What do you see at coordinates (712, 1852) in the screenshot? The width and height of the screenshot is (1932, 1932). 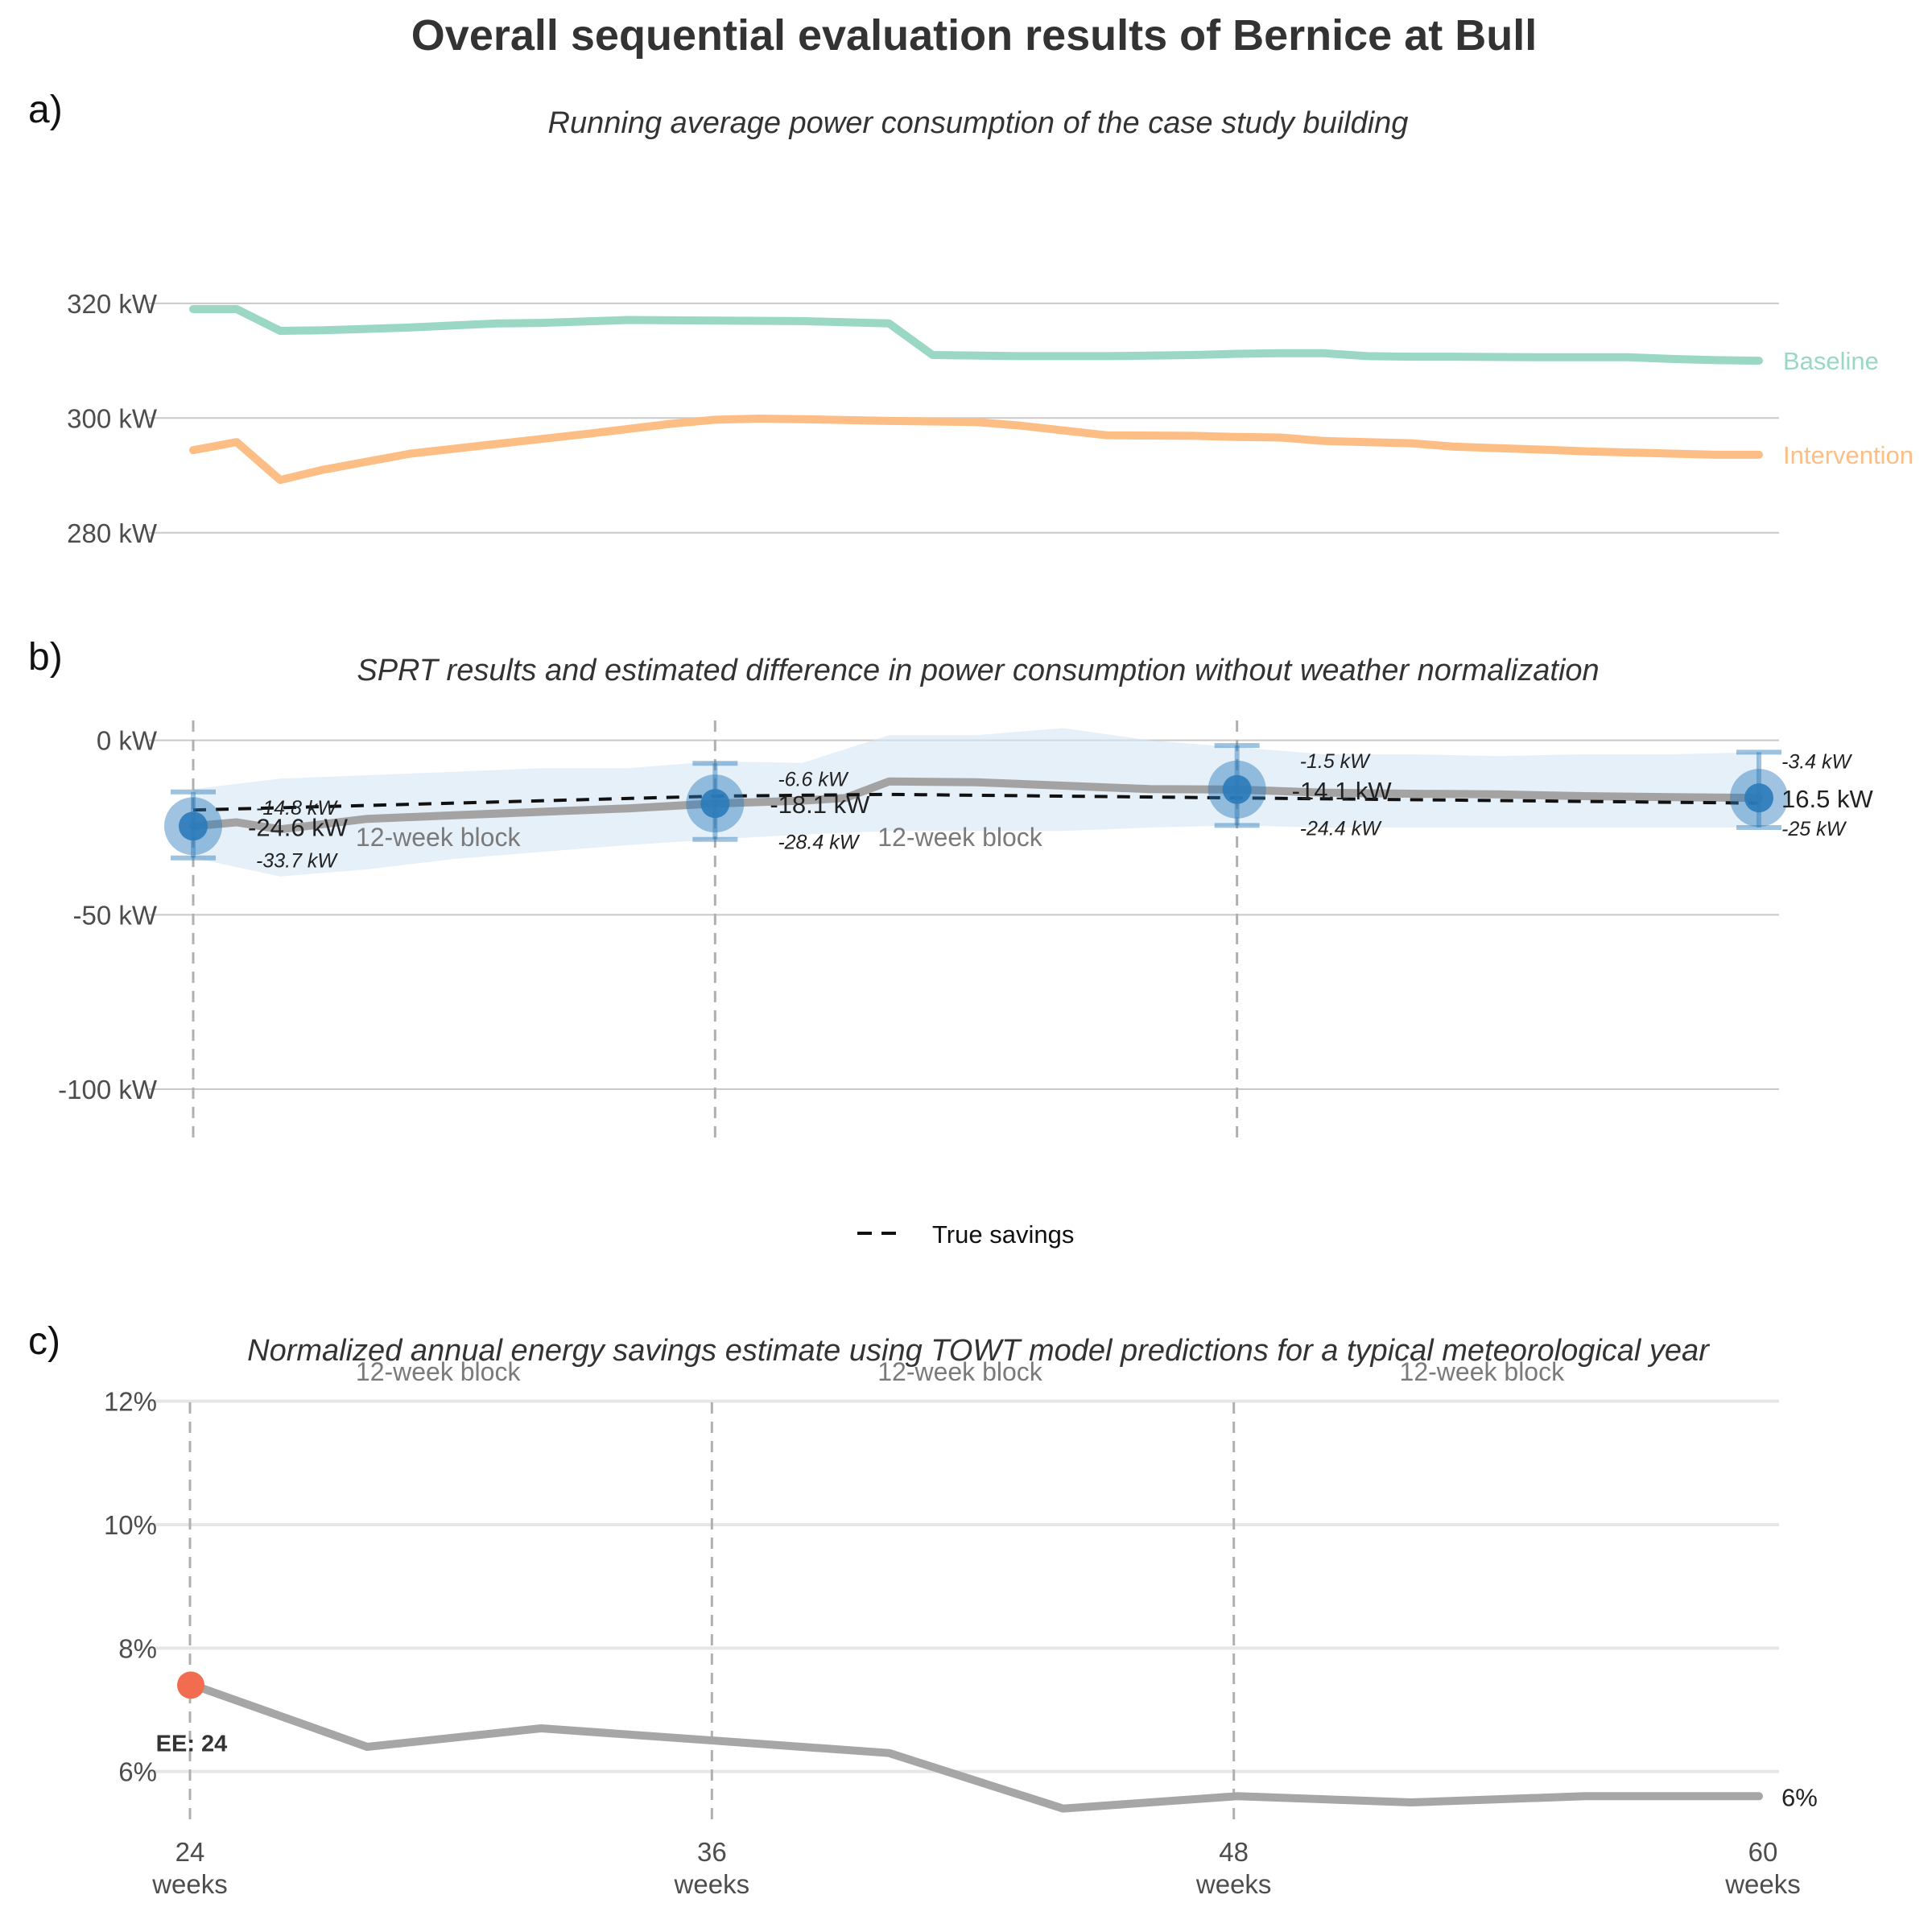 I see `c-xtick-label: 36` at bounding box center [712, 1852].